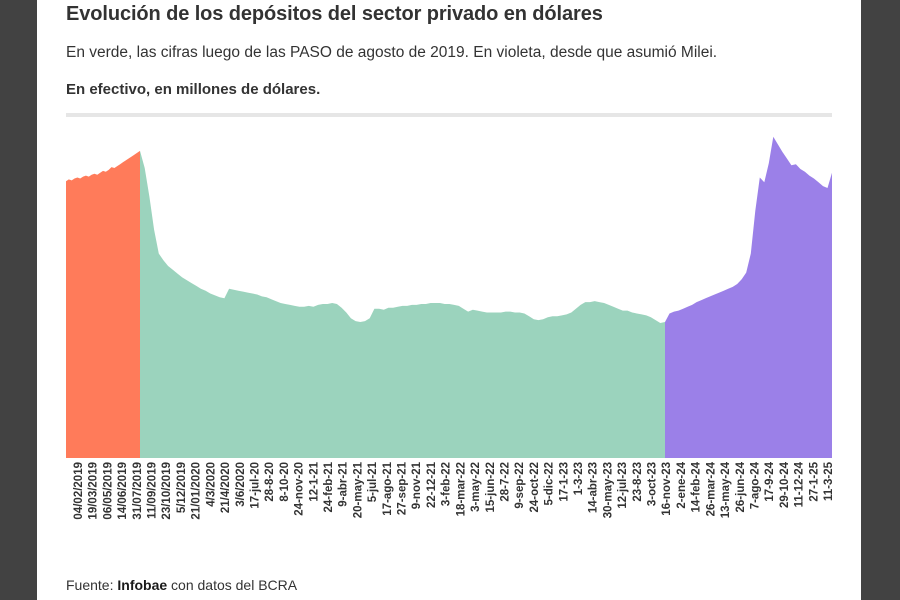 The height and width of the screenshot is (600, 900). What do you see at coordinates (193, 89) in the screenshot?
I see `unit-label: En efectivo, en millones de dólares.` at bounding box center [193, 89].